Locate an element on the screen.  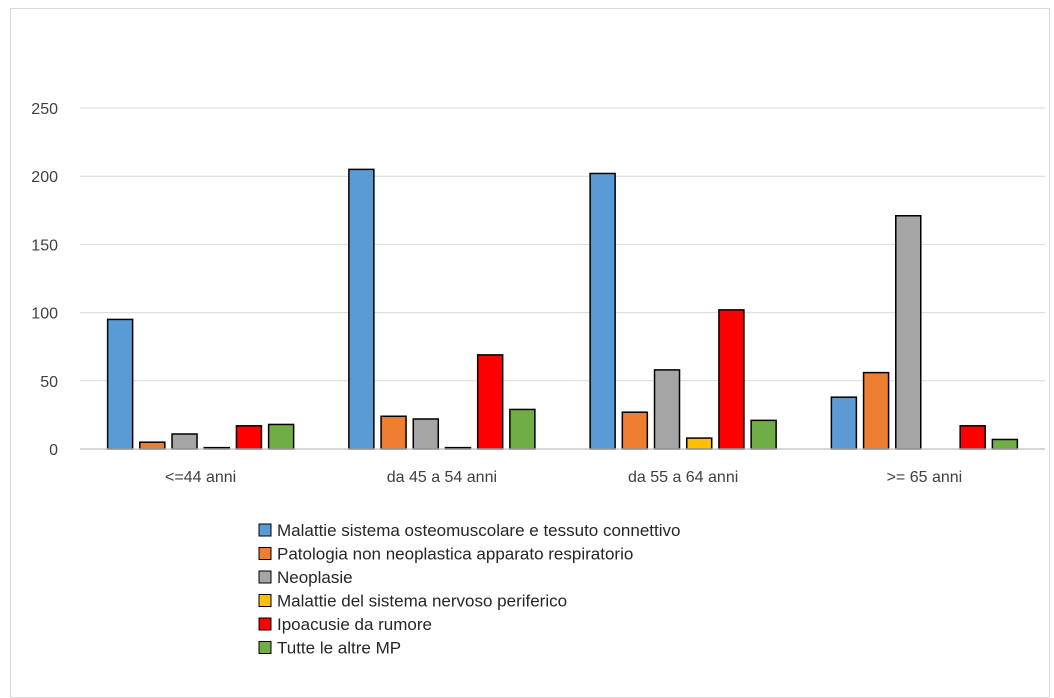
legend-item: Tutte le altre MP is located at coordinates (329, 648).